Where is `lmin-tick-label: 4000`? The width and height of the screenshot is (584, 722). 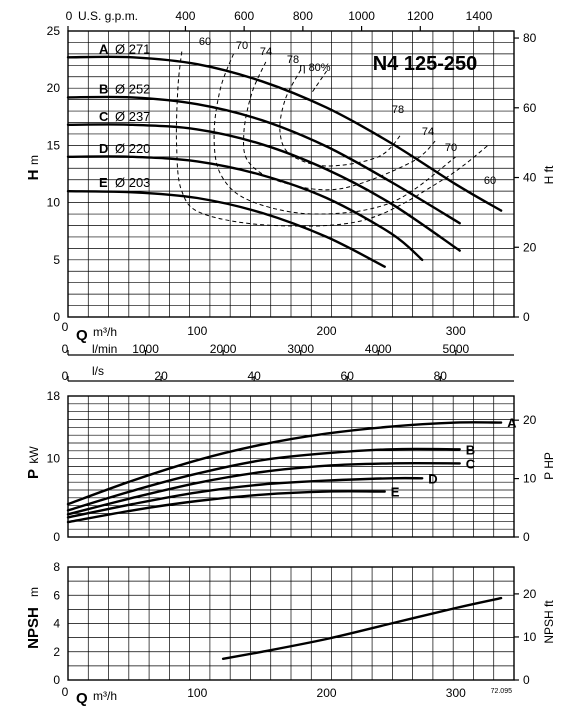 lmin-tick-label: 4000 is located at coordinates (378, 349).